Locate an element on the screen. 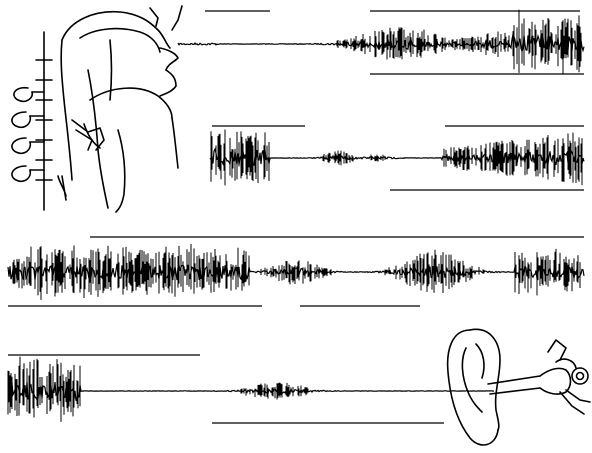  trace-1-baseline is located at coordinates (381, 42).